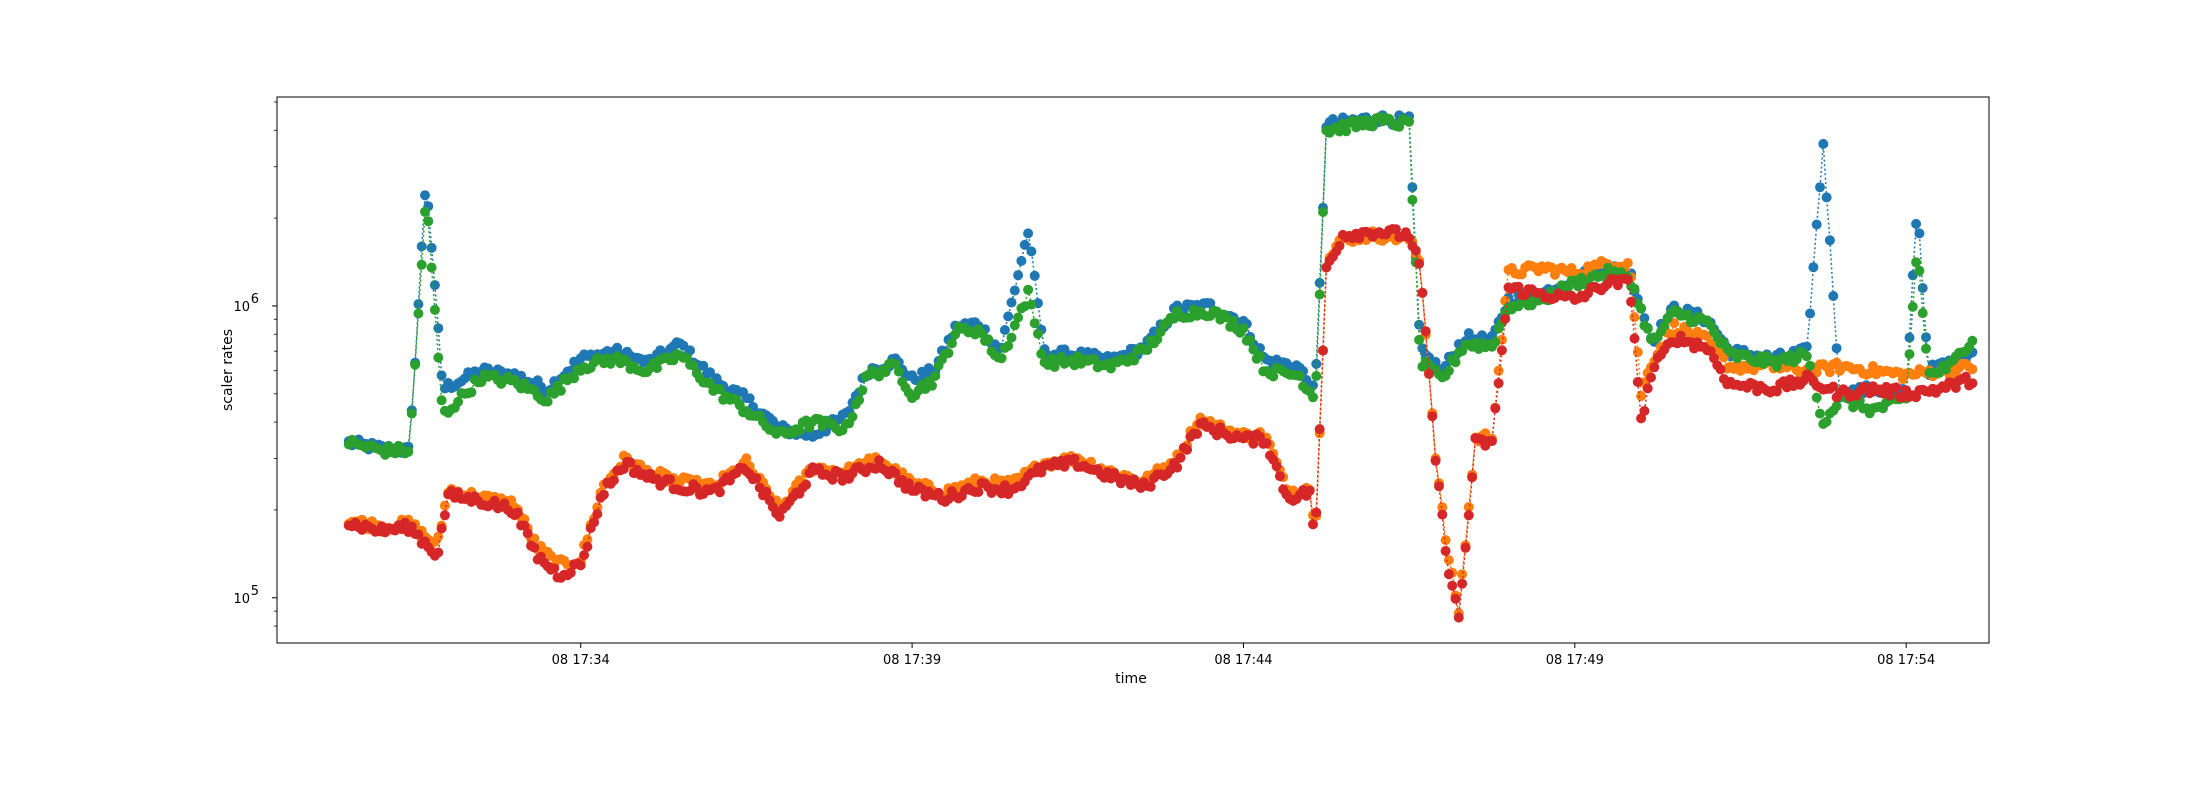  I want to click on x-tick-label: 08 17:34, so click(581, 660).